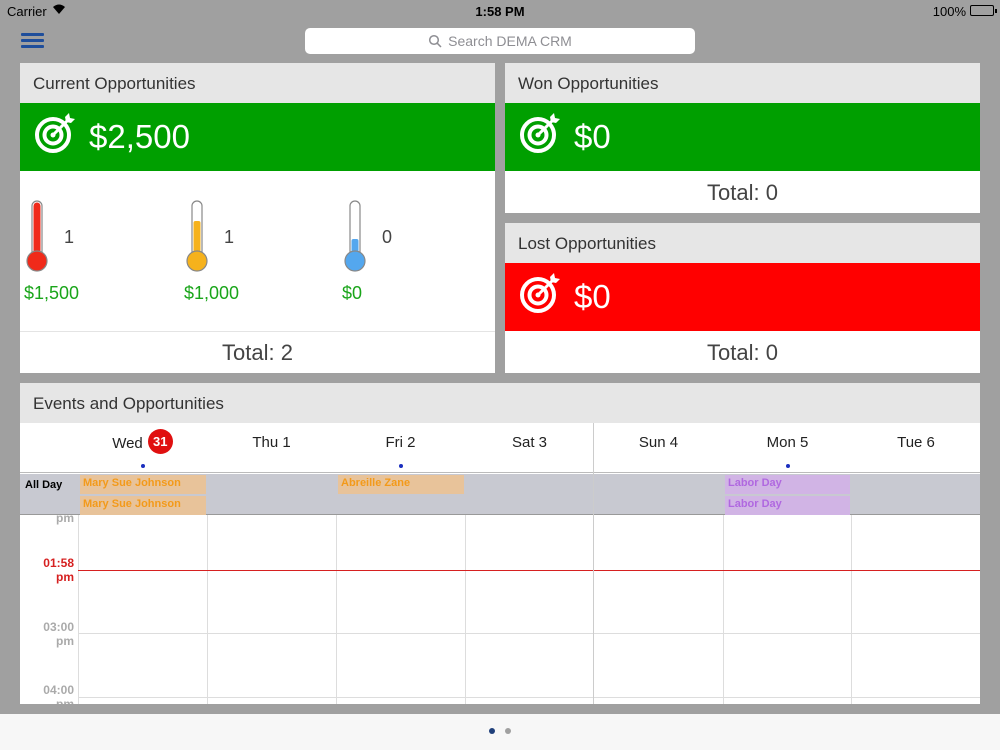 Image resolution: width=1000 pixels, height=750 pixels. What do you see at coordinates (742, 243) in the screenshot?
I see `card-title: Lost Opportunities` at bounding box center [742, 243].